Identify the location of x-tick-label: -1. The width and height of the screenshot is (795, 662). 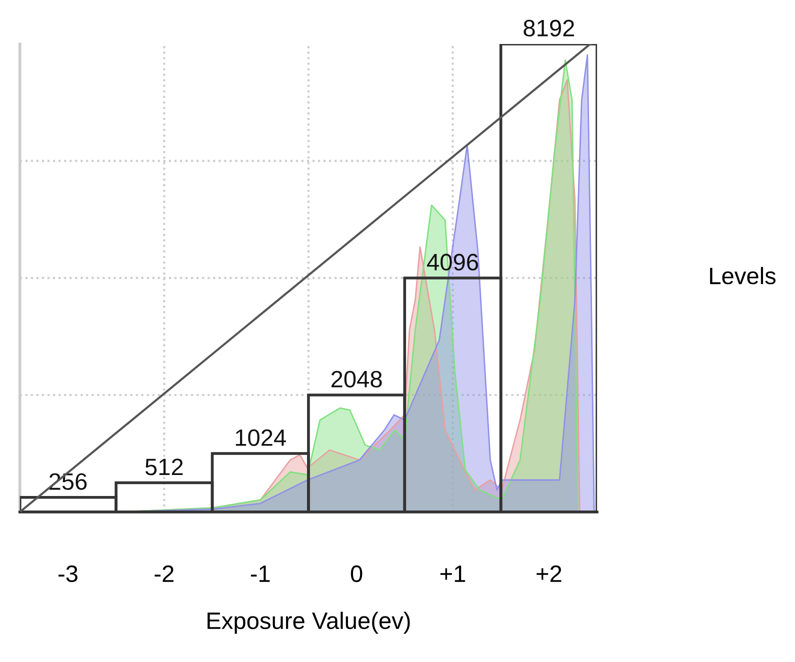
(260, 574).